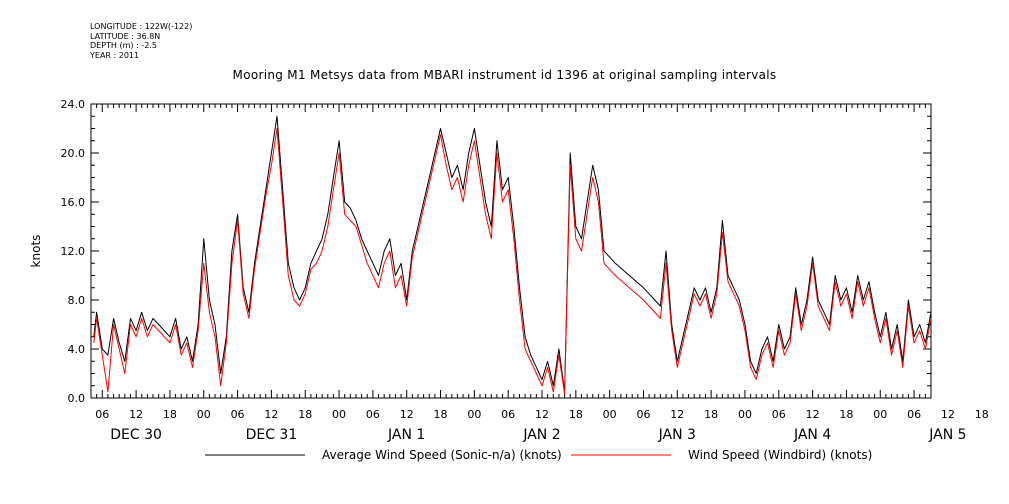  Describe the element at coordinates (442, 455) in the screenshot. I see `legend-label-sonic: Average Wind Speed (Sonic-n/a) (knots)` at that location.